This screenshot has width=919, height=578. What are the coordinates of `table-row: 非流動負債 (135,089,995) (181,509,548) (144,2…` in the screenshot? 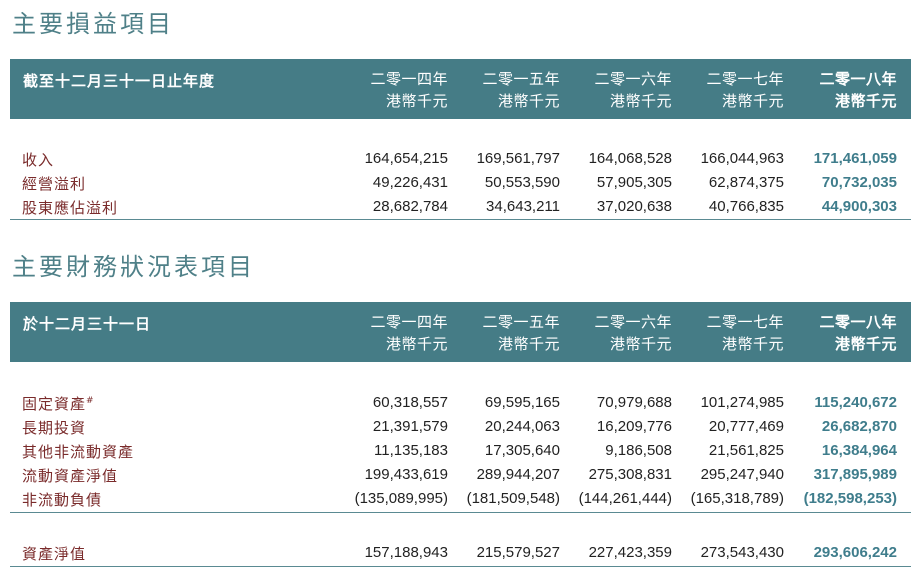 It's located at (459, 499).